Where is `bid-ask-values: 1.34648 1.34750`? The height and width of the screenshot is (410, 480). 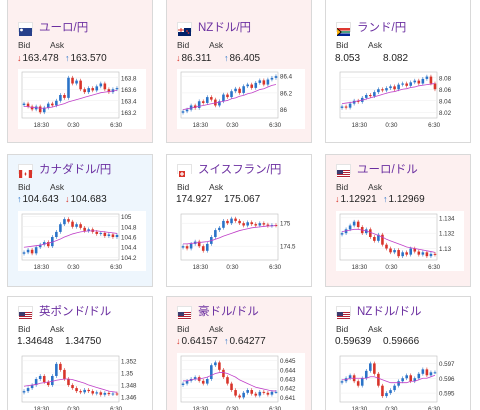 bid-ask-values: 1.34648 1.34750 is located at coordinates (59, 341).